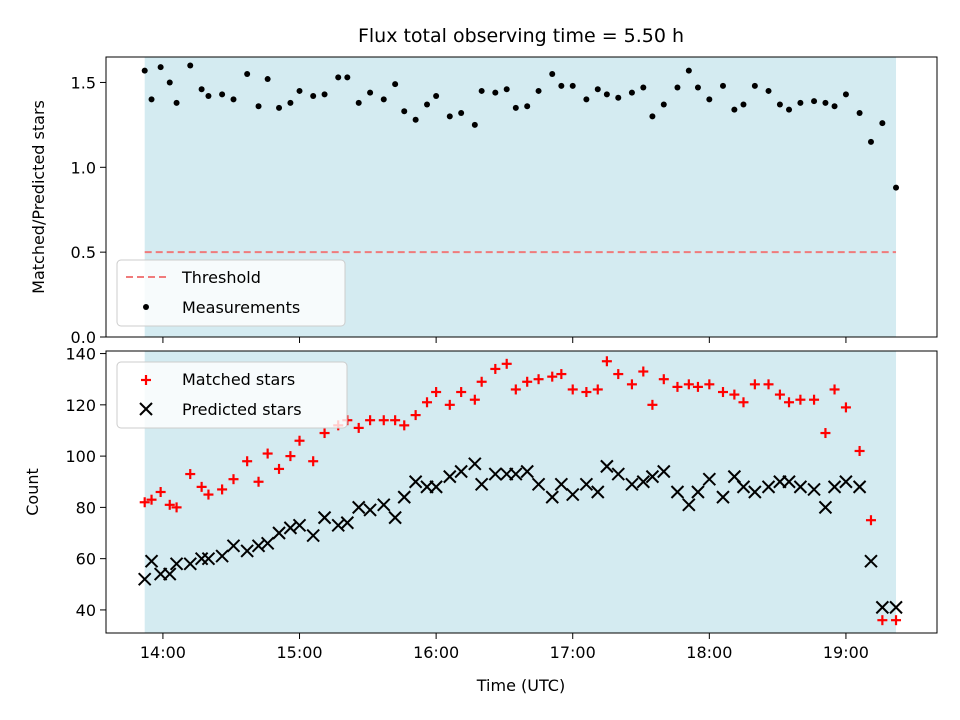 This screenshot has height=720, width=960. Describe the element at coordinates (86, 507) in the screenshot. I see `bottom-ytick-label: 80` at that location.